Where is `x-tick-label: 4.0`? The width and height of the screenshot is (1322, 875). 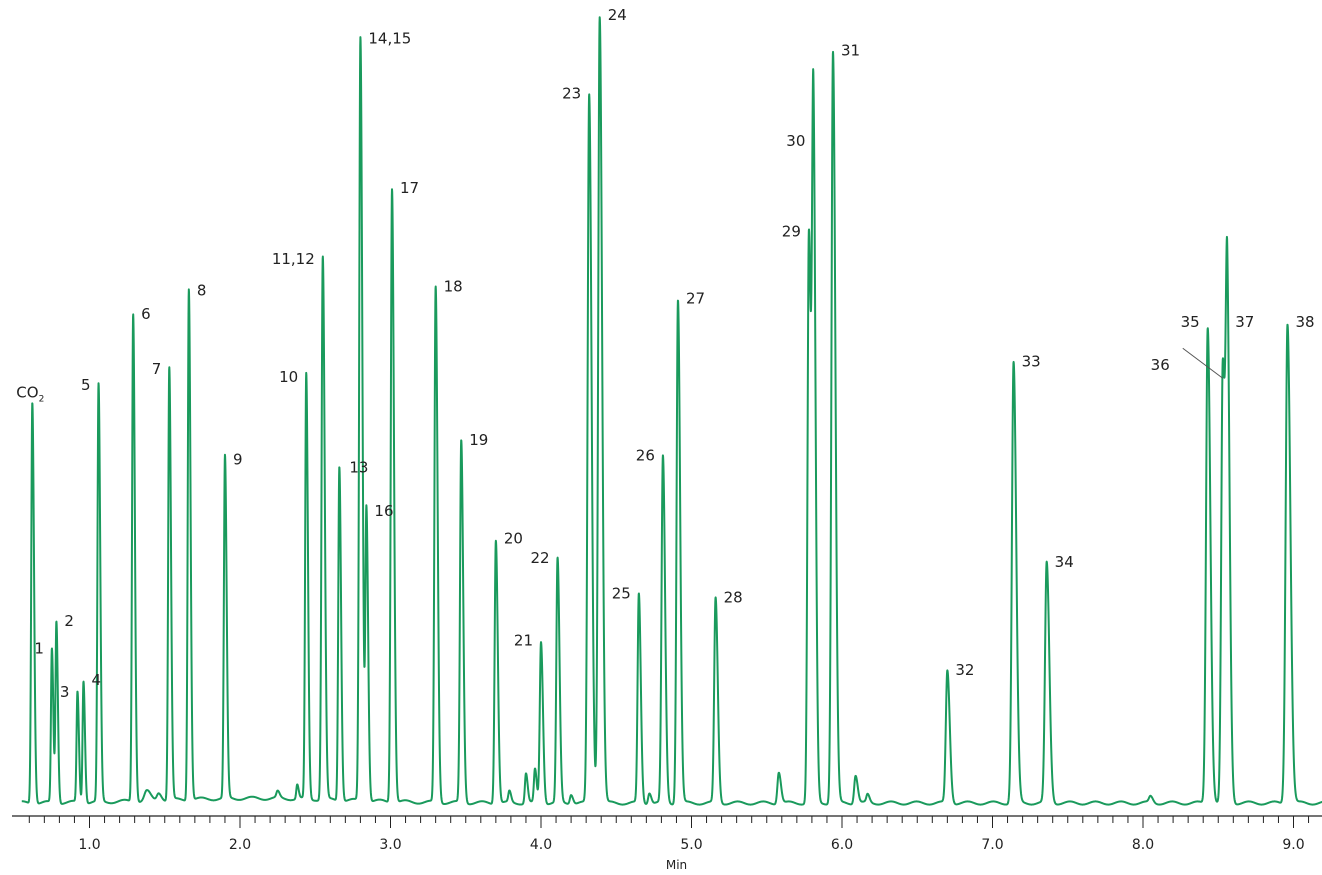
x-tick-label: 4.0 is located at coordinates (541, 845).